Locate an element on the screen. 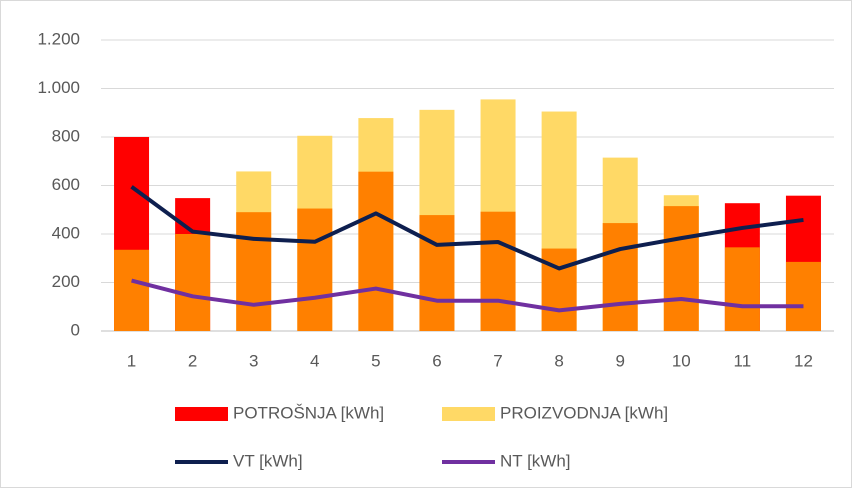 This screenshot has height=488, width=852. y-tick-label: 200 is located at coordinates (66, 281).